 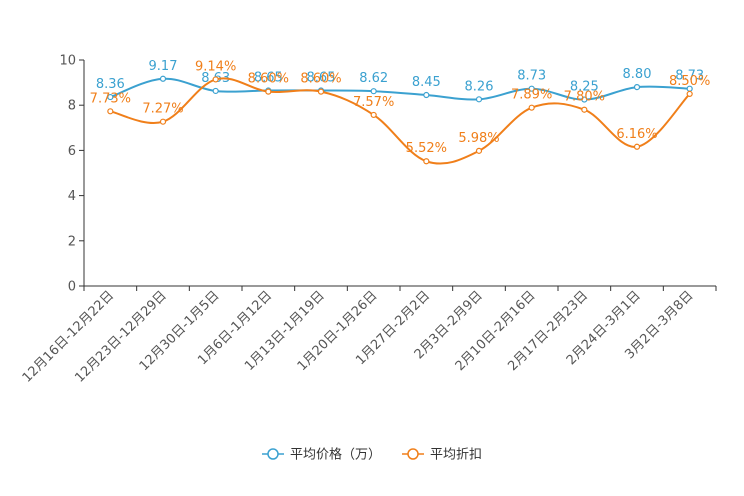 What do you see at coordinates (373, 102) in the screenshot?
I see `series-2-data-label: 7.57%` at bounding box center [373, 102].